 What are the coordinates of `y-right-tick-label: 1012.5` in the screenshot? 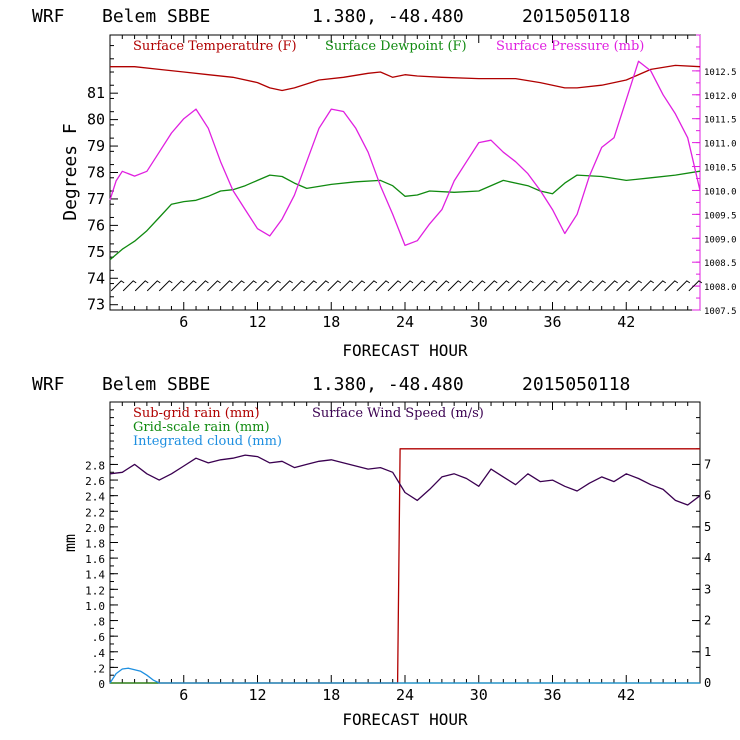 It's located at (720, 73).